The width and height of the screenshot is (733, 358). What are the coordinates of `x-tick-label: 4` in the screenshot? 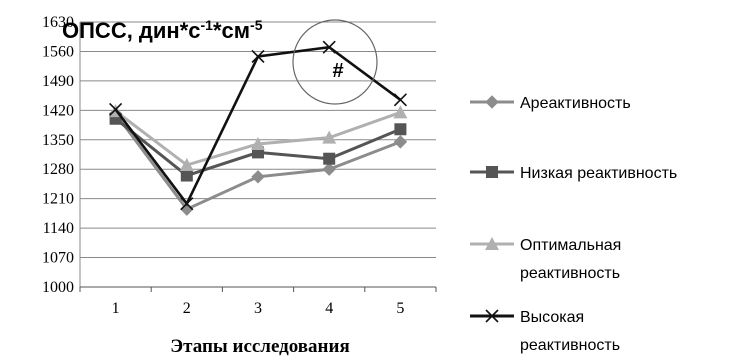 It's located at (329, 308).